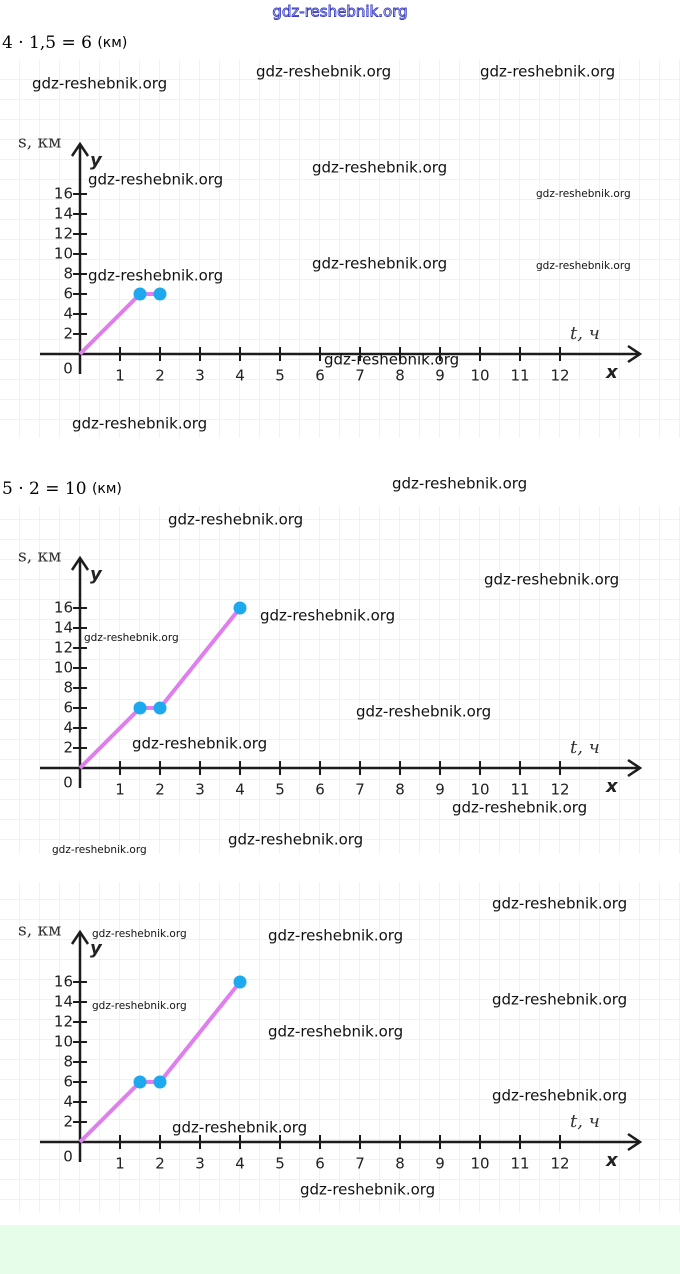 This screenshot has height=1274, width=680. I want to click on x-tick-label: 1, so click(120, 790).